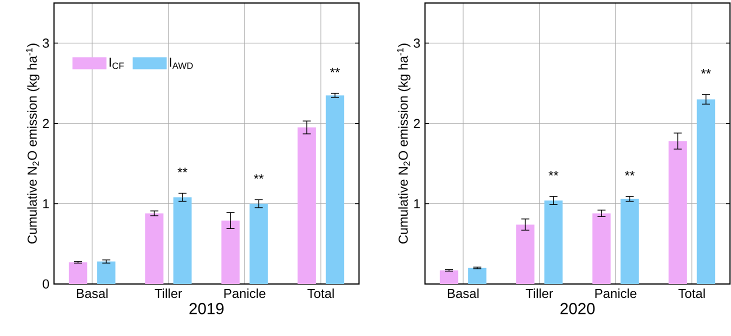  I want to click on y-tick-label: 0, so click(45, 284).